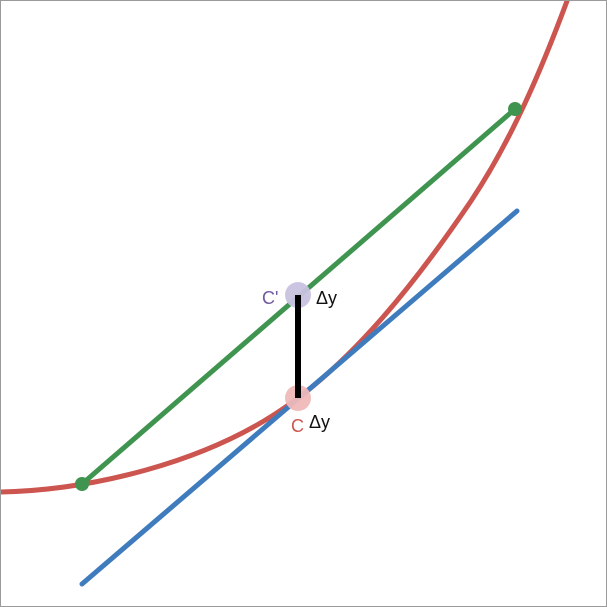 The height and width of the screenshot is (607, 607). Describe the element at coordinates (515, 109) in the screenshot. I see `right-intersection-point` at that location.